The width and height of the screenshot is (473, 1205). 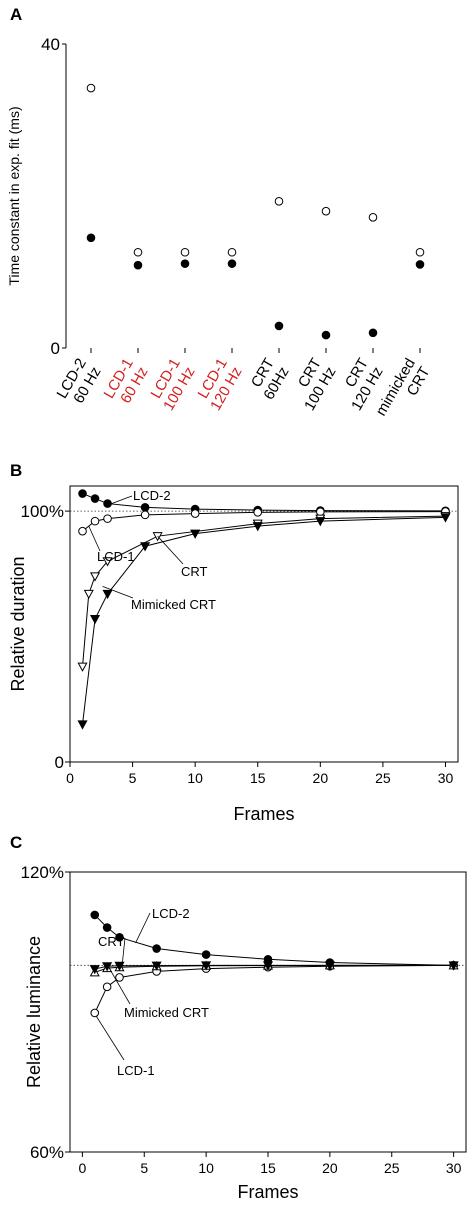 I want to click on x-tick-label: 30, so click(x=446, y=778).